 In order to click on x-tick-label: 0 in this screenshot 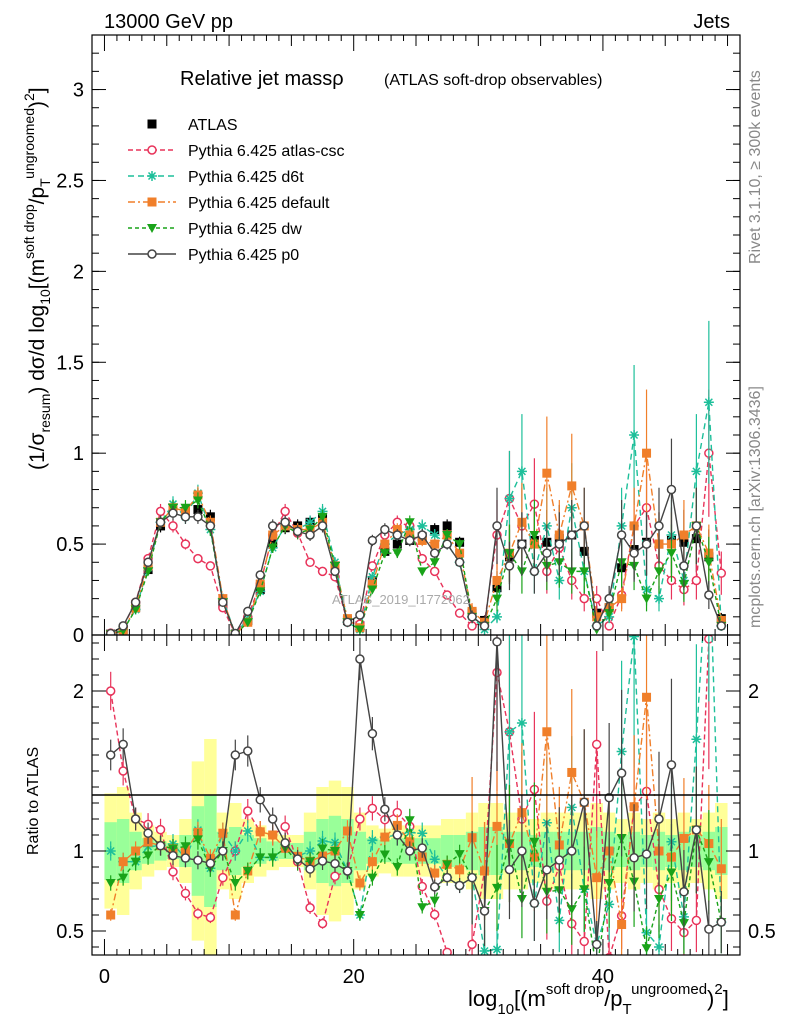, I will do `click(104, 977)`.